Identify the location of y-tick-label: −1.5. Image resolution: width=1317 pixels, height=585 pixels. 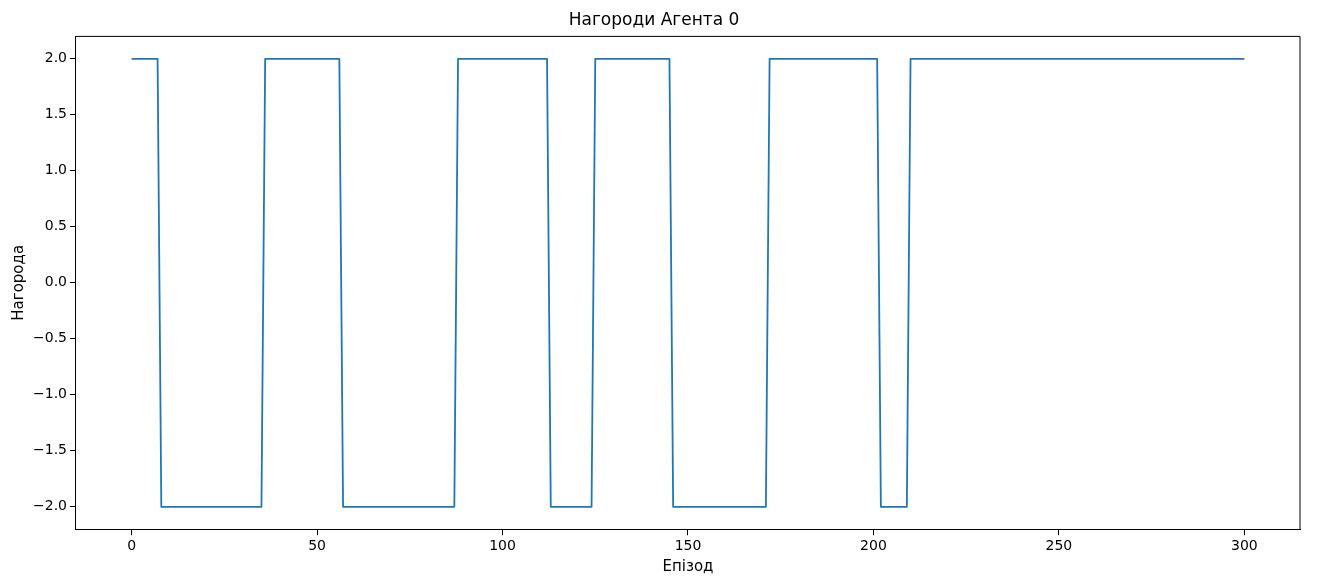
(50, 449).